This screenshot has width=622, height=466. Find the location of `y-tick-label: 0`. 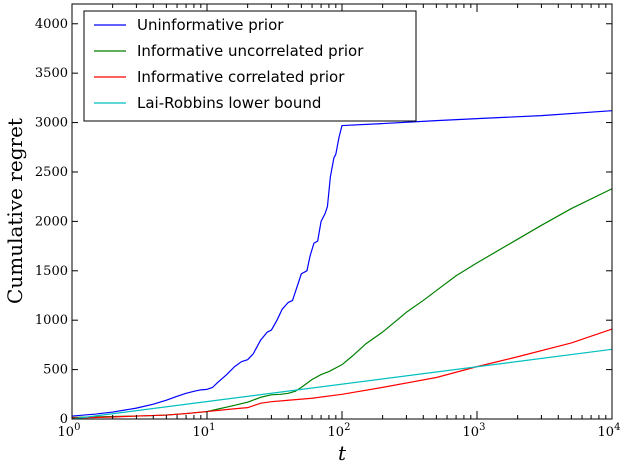

y-tick-label: 0 is located at coordinates (64, 419).